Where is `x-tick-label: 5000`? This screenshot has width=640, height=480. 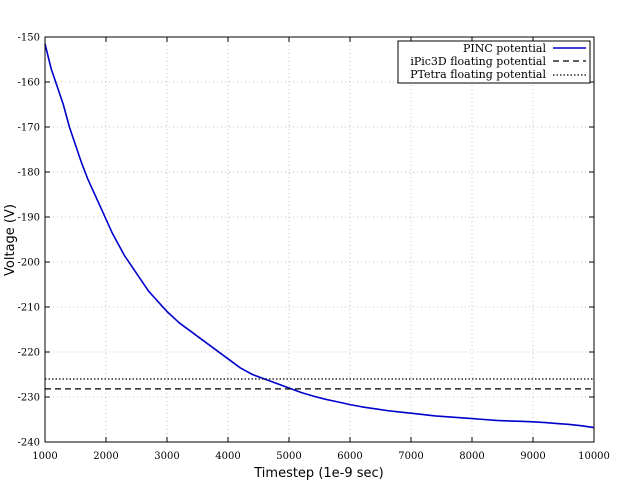
x-tick-label: 5000 is located at coordinates (288, 456).